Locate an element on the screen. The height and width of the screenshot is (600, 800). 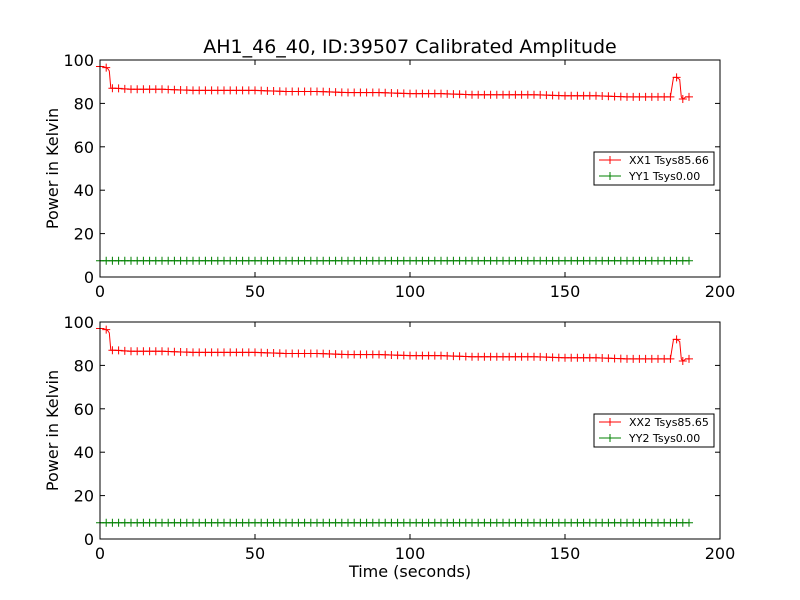
series-yy2 is located at coordinates (394, 522).